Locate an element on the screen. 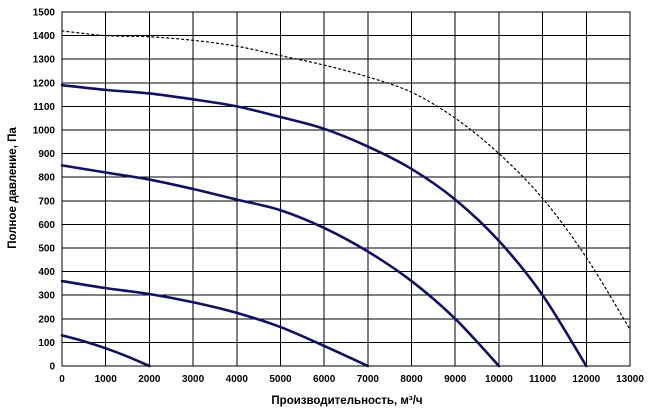  x-tick-label: 8000 is located at coordinates (411, 379).